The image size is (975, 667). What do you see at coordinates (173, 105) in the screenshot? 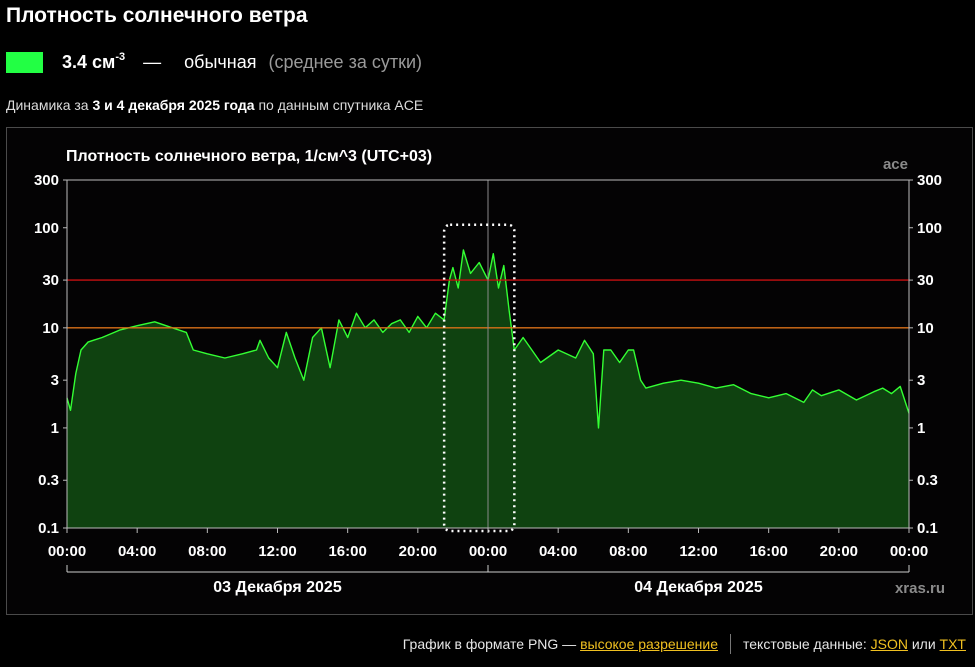
I see `dynamics-dates: 3 и 4 декабря 2025 года` at bounding box center [173, 105].